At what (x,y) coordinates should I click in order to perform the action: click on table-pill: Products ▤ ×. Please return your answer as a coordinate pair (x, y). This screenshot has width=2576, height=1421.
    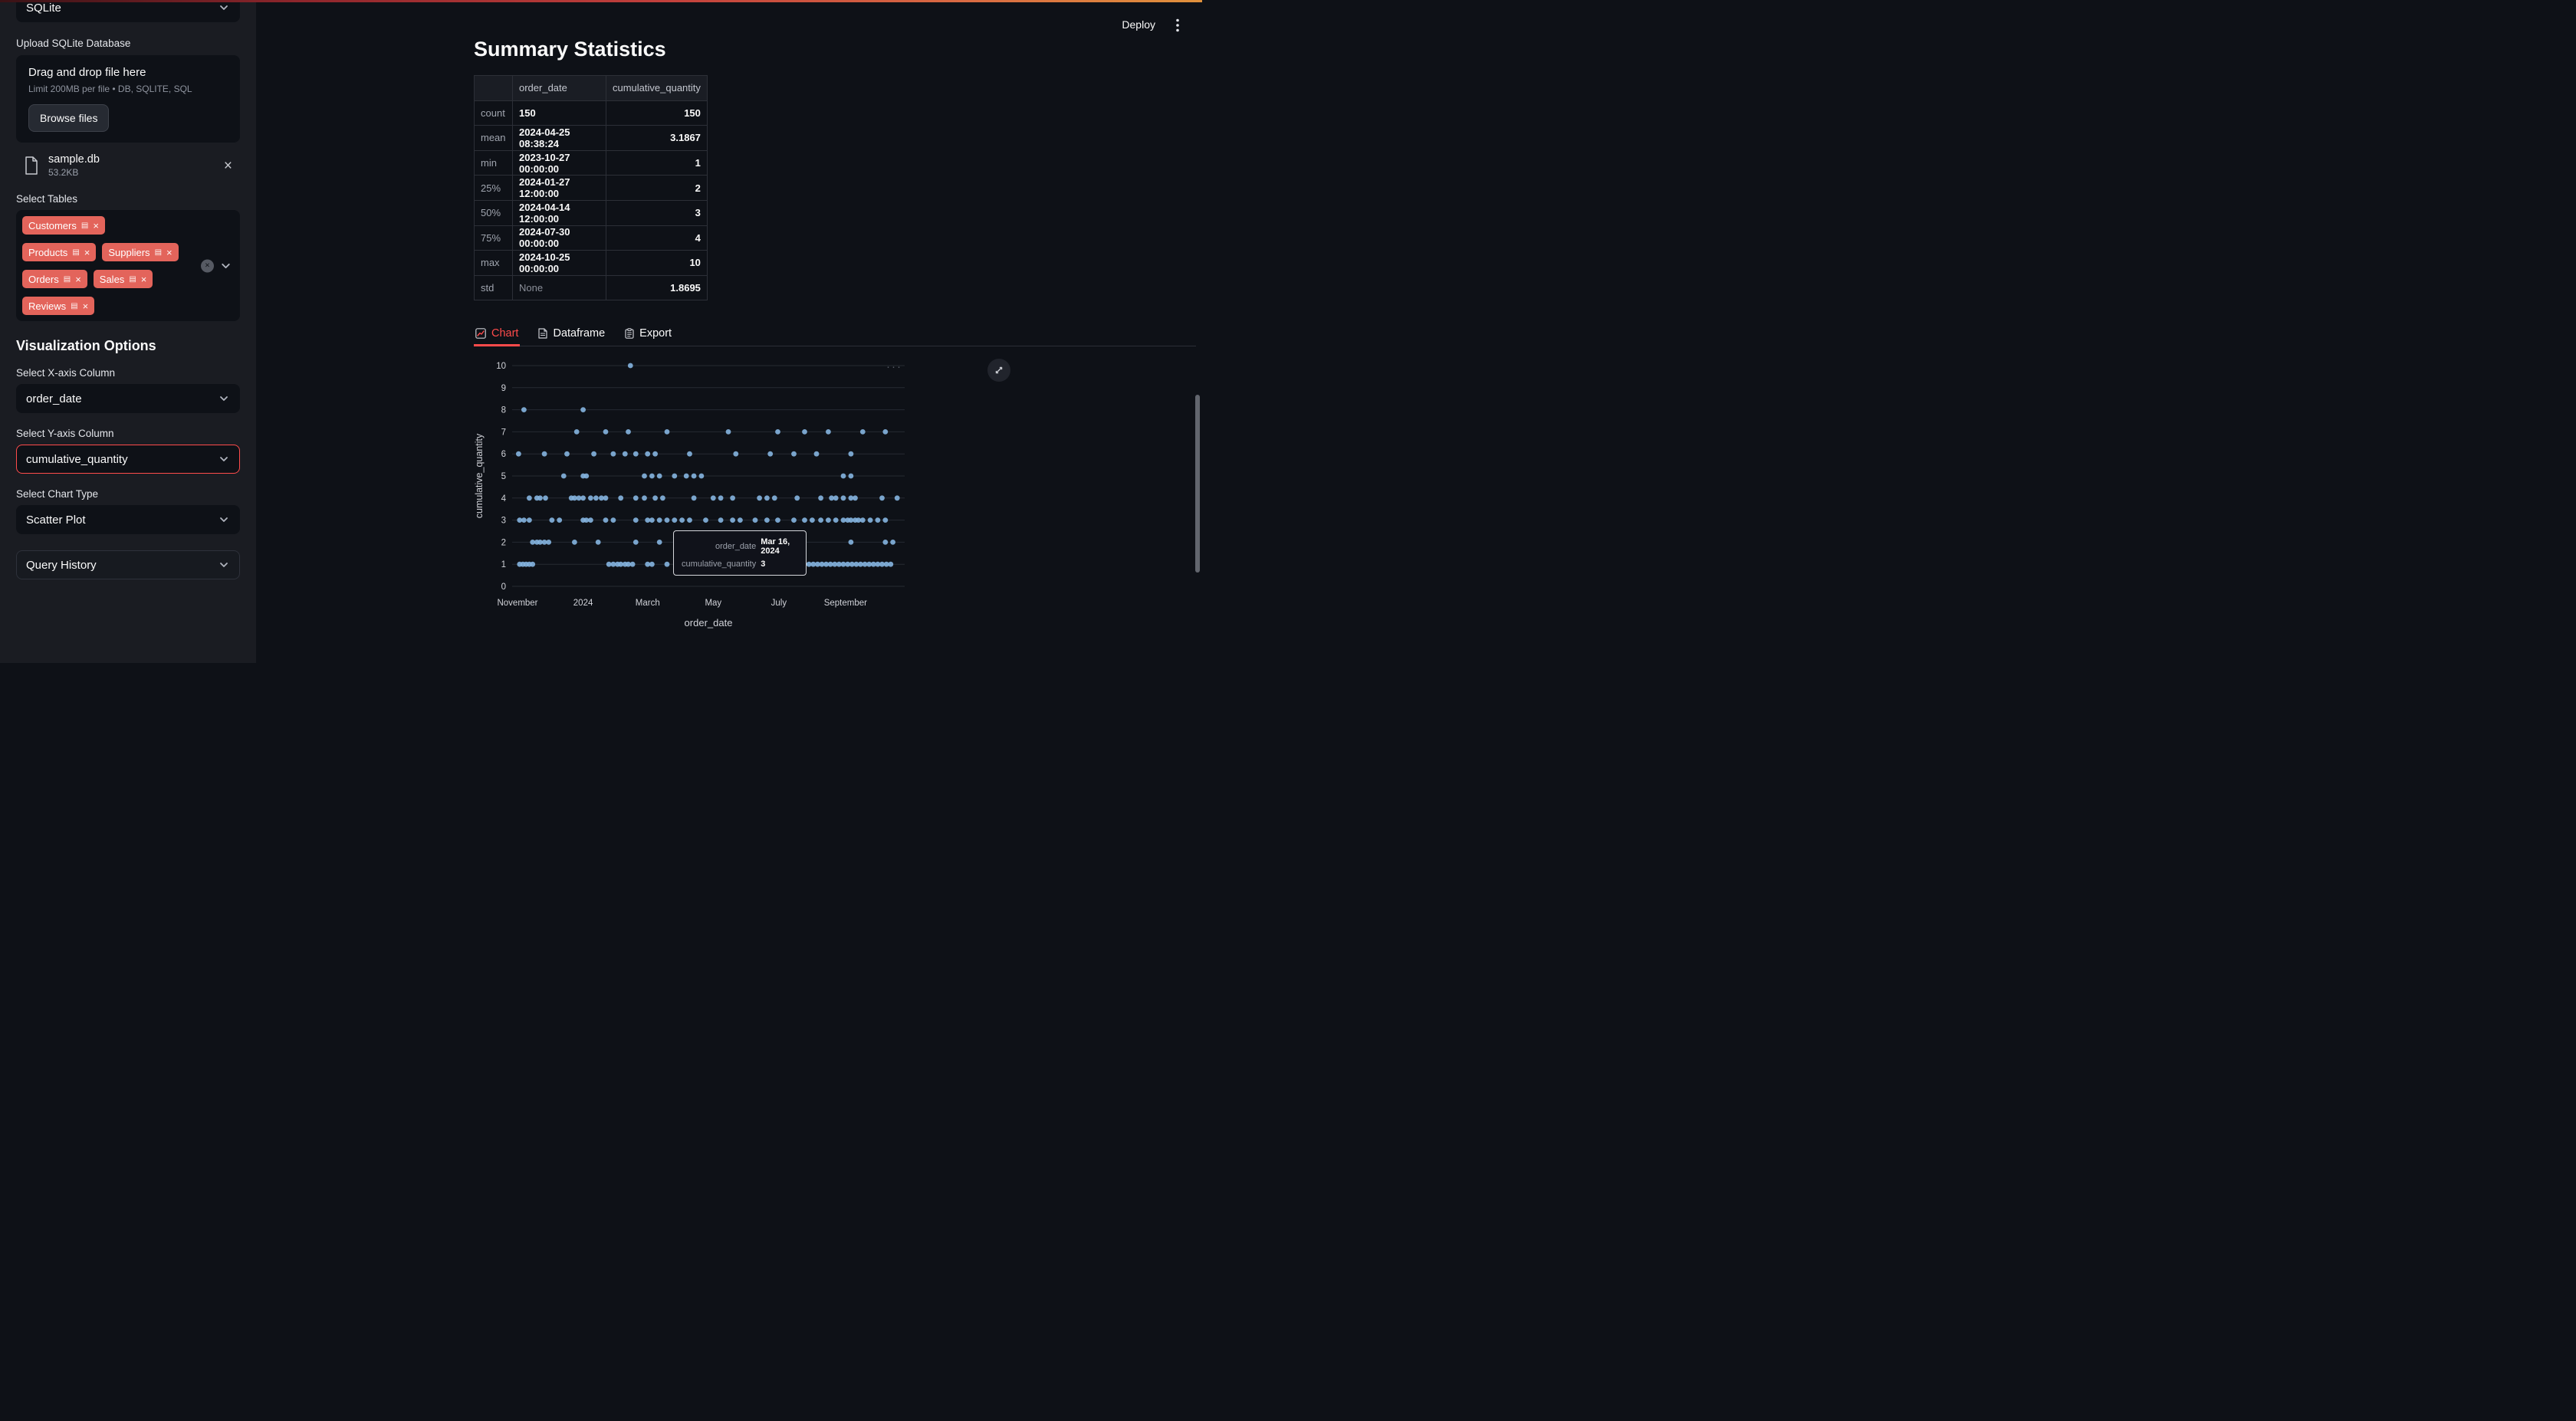
    Looking at the image, I should click on (60, 252).